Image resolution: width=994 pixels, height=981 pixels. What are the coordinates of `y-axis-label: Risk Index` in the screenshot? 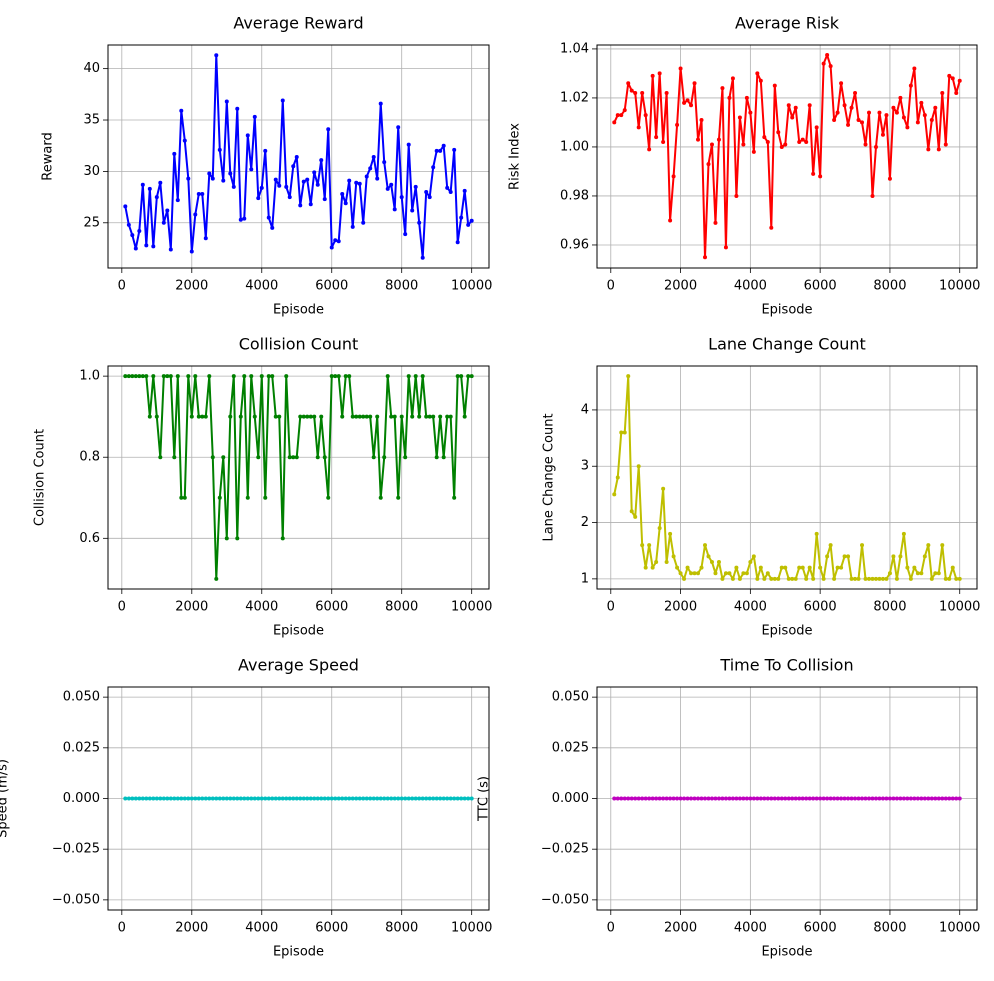 It's located at (515, 156).